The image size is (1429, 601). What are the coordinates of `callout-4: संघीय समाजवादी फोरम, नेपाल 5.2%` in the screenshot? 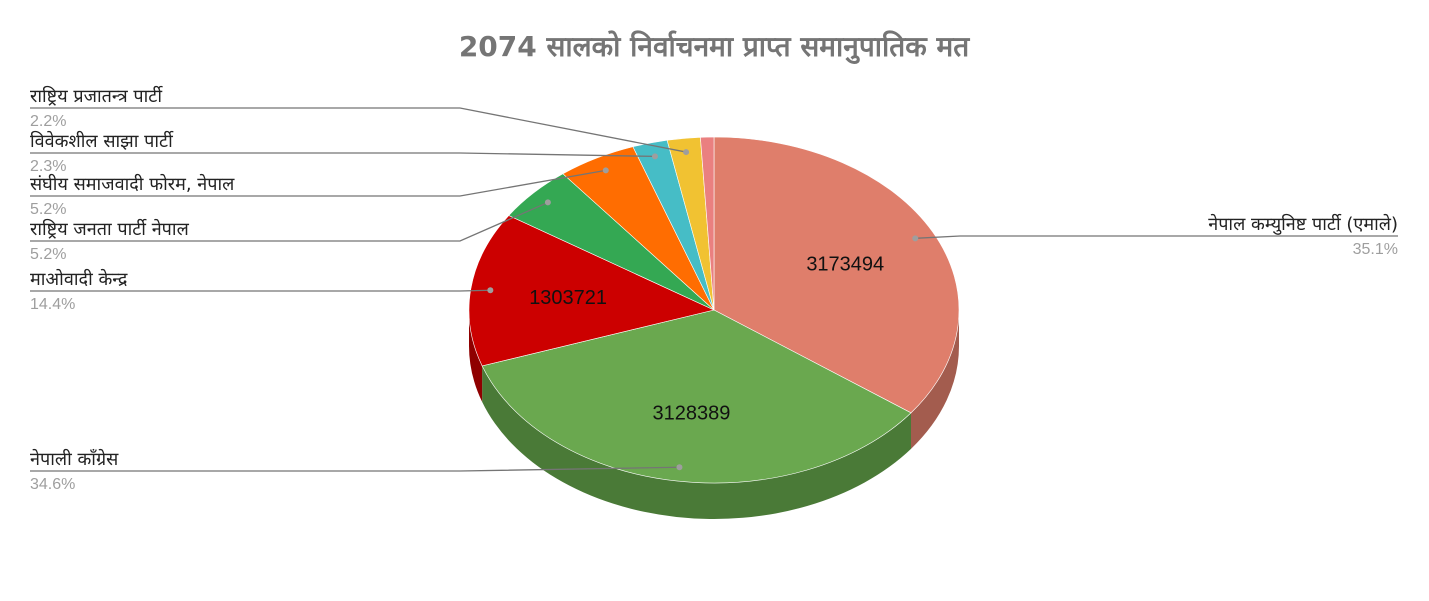 It's located at (319, 192).